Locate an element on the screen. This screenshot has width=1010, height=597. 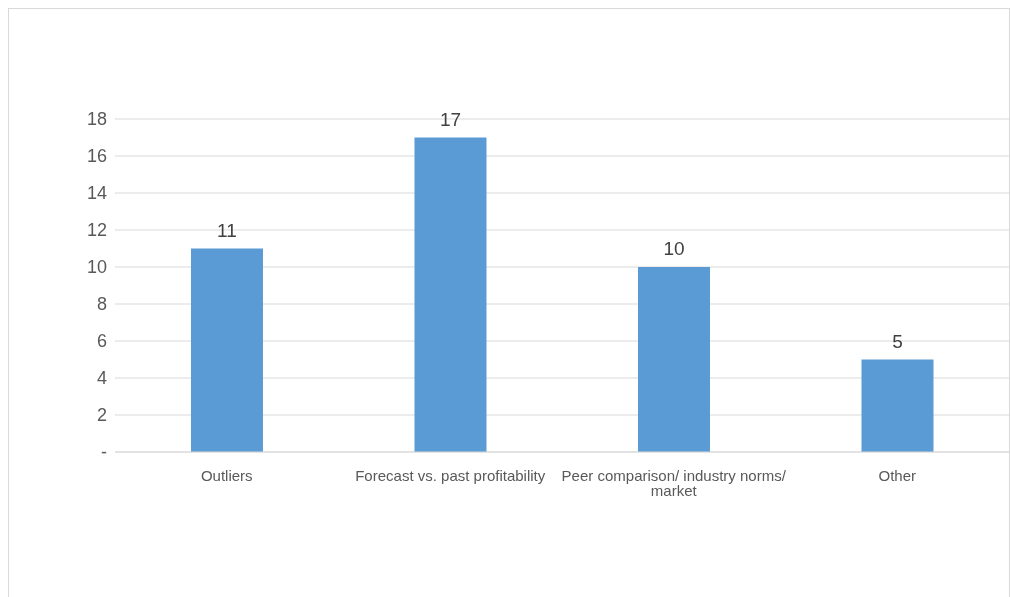
data-label: 5 is located at coordinates (897, 341).